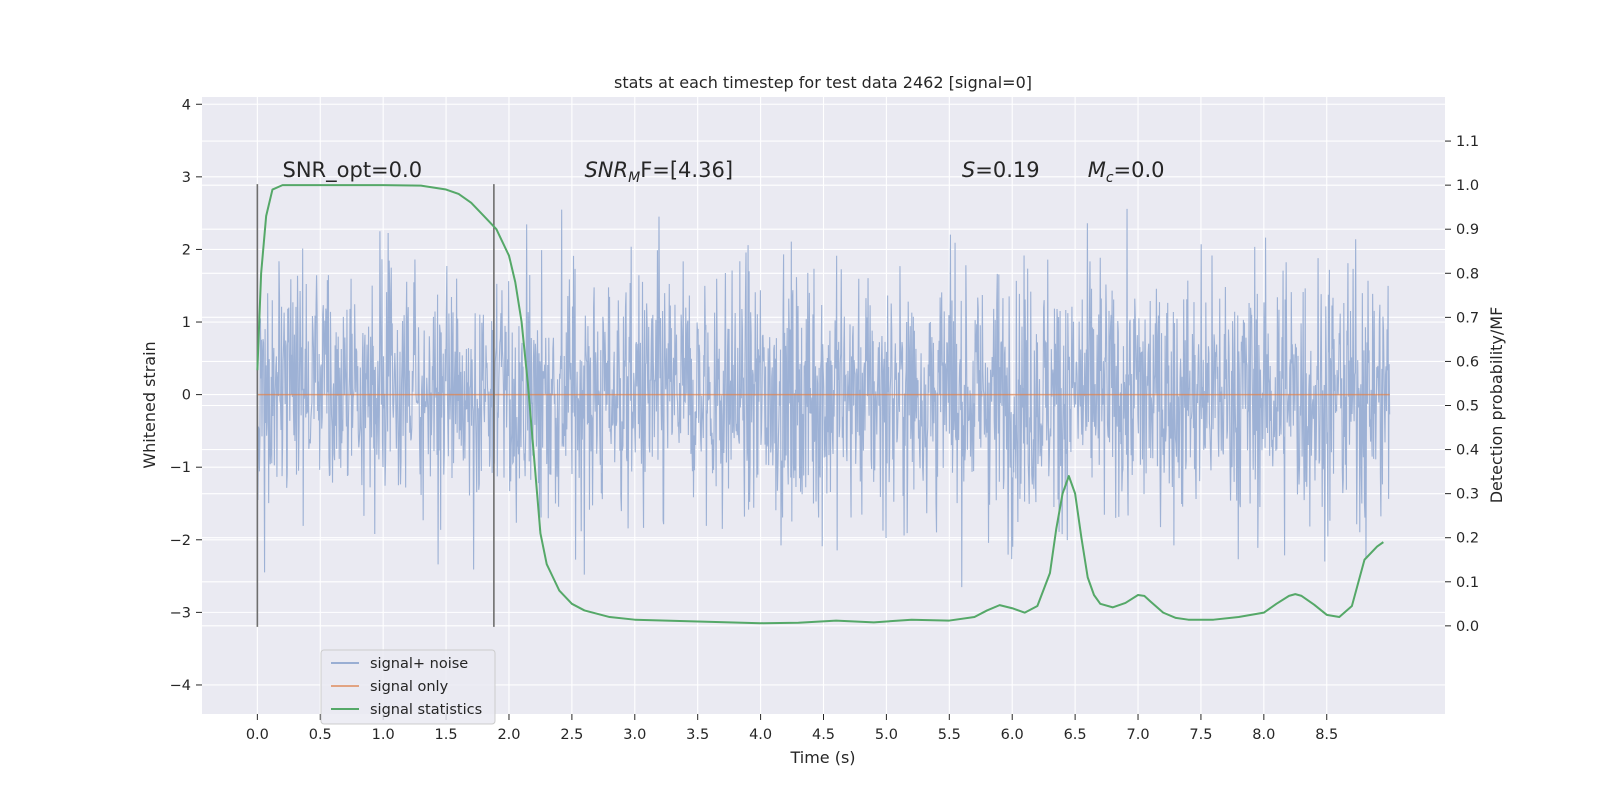  I want to click on legend-label-signal-statistics: signal statistics, so click(426, 710).